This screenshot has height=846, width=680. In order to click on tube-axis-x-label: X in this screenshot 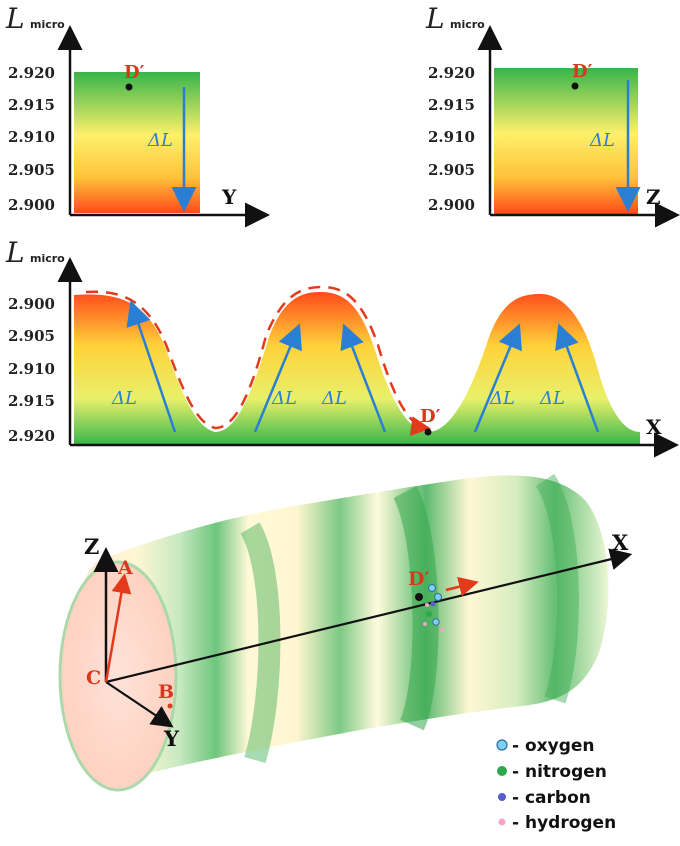, I will do `click(620, 542)`.